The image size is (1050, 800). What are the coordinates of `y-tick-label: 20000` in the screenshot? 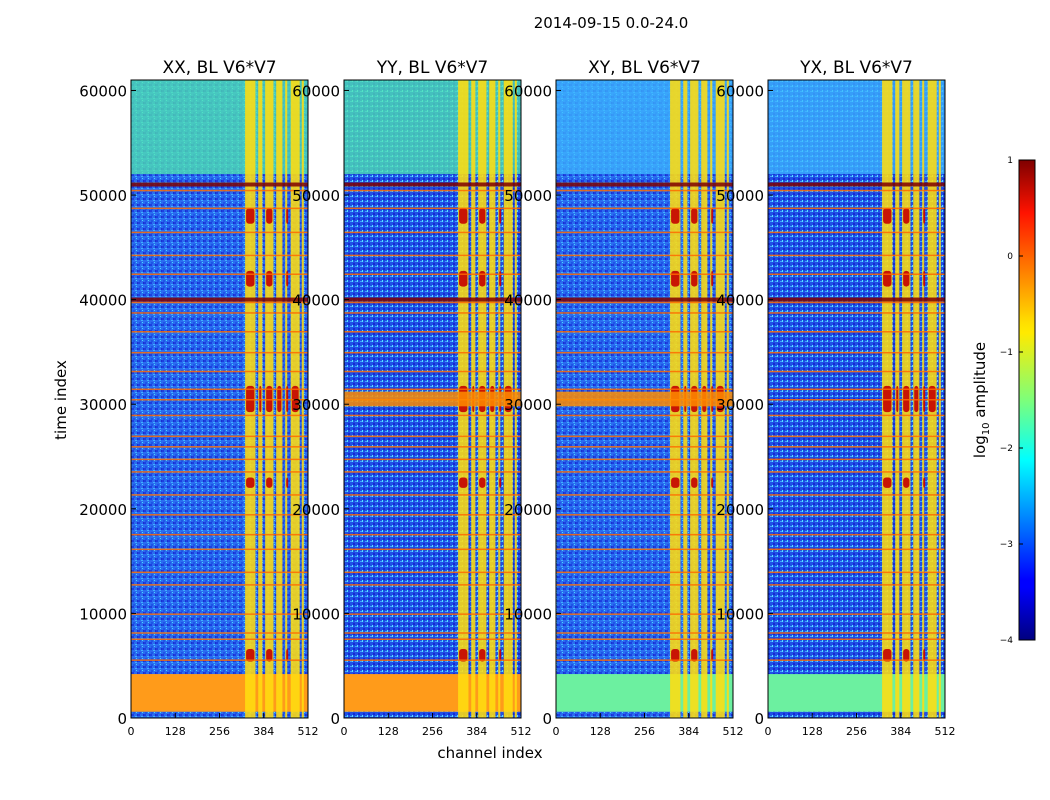 It's located at (528, 510).